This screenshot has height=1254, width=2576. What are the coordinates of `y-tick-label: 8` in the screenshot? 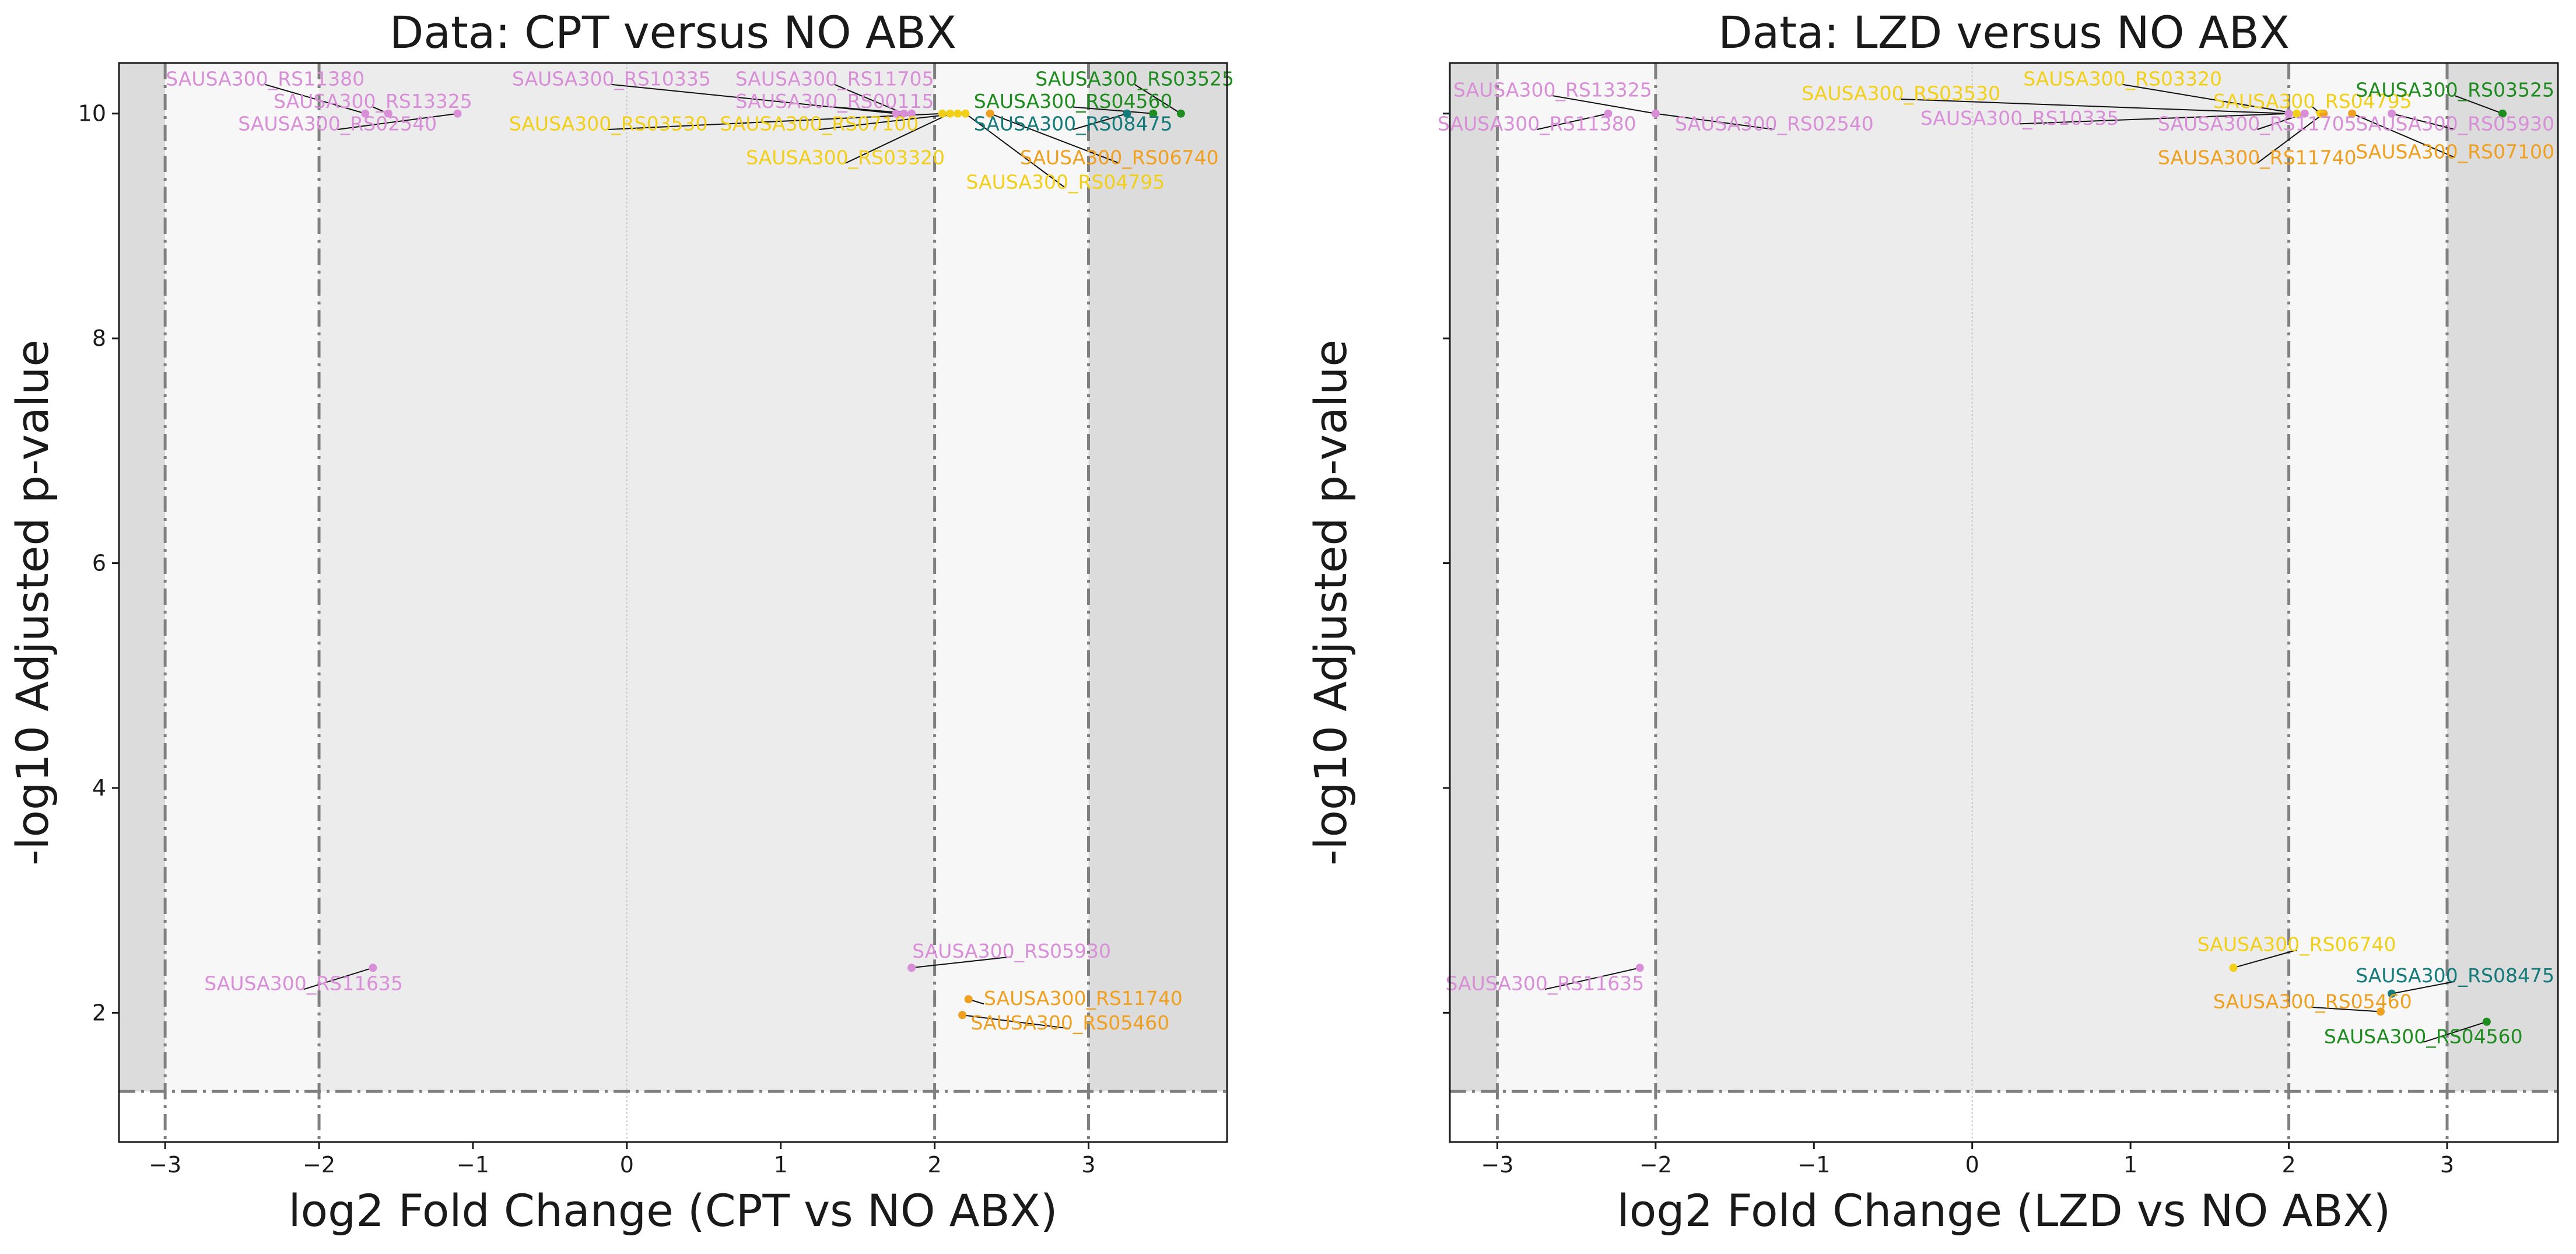 It's located at (99, 338).